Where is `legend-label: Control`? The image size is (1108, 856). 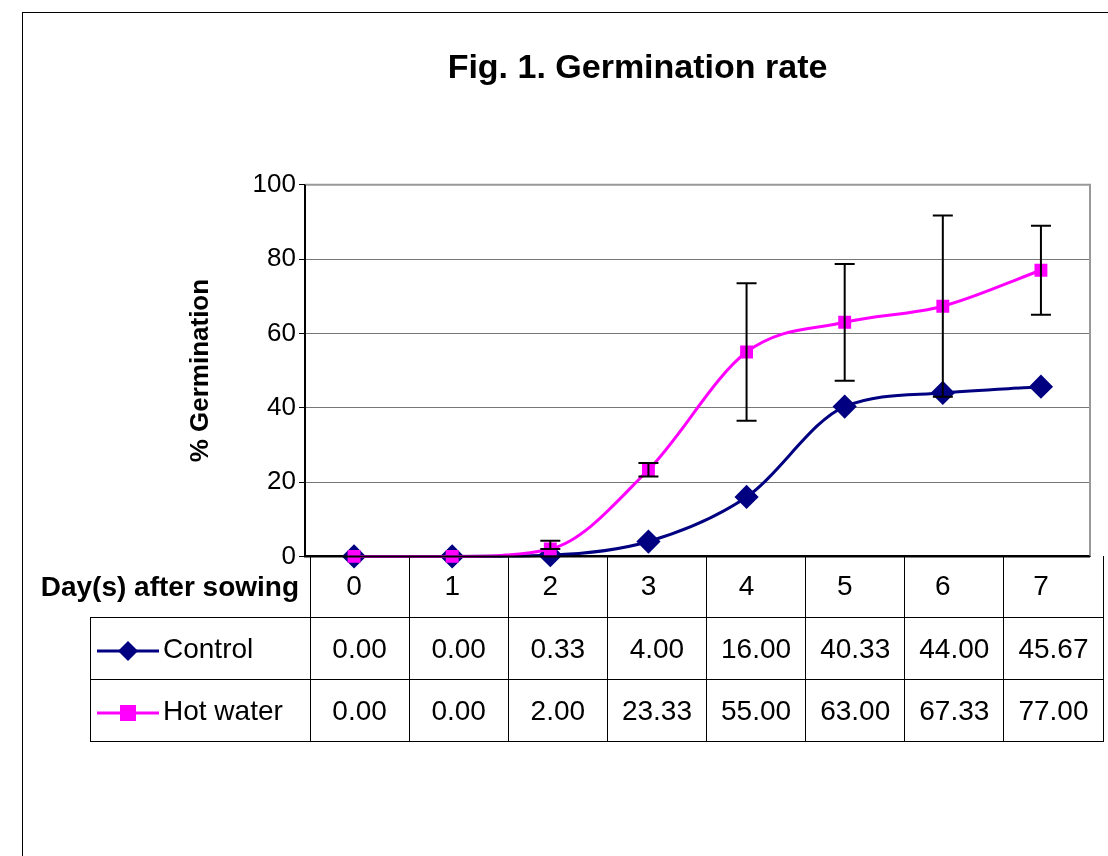
legend-label: Control is located at coordinates (208, 648).